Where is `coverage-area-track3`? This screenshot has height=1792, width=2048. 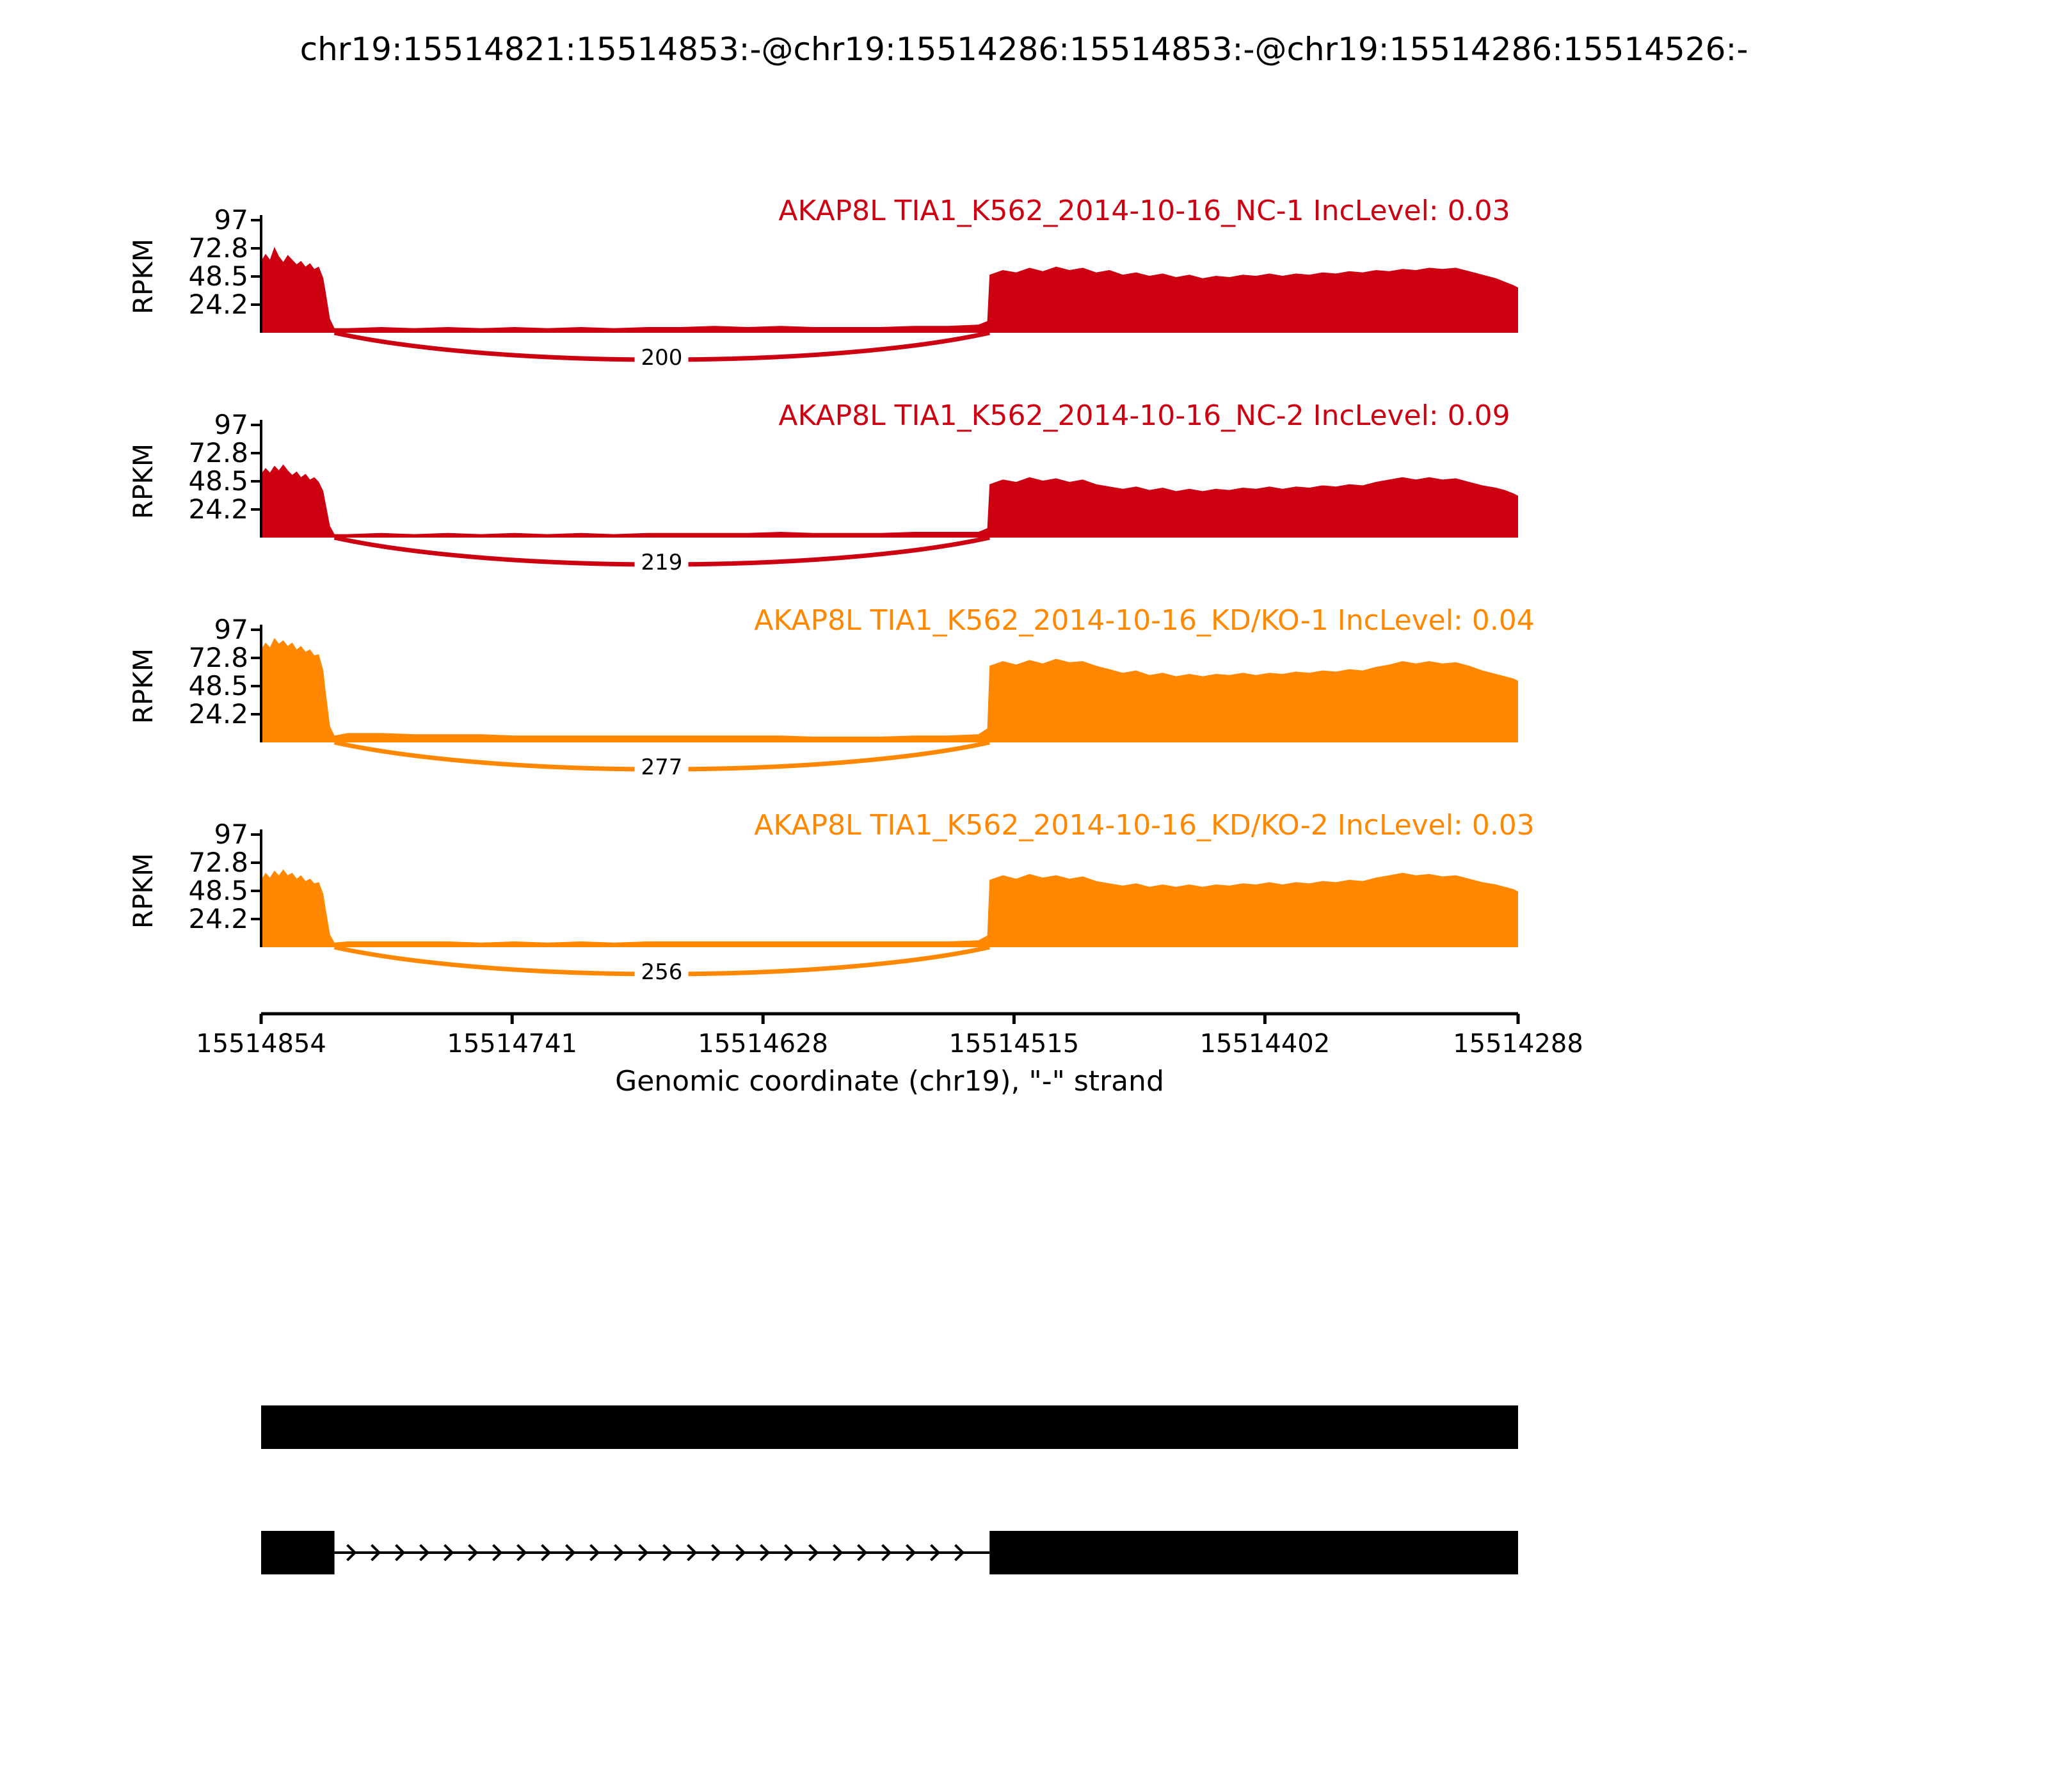 coverage-area-track3 is located at coordinates (889, 689).